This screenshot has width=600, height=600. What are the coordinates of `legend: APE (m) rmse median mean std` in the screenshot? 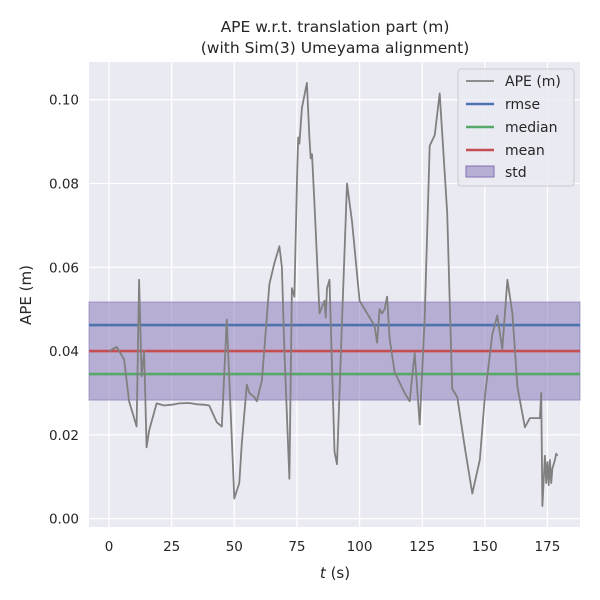 It's located at (516, 127).